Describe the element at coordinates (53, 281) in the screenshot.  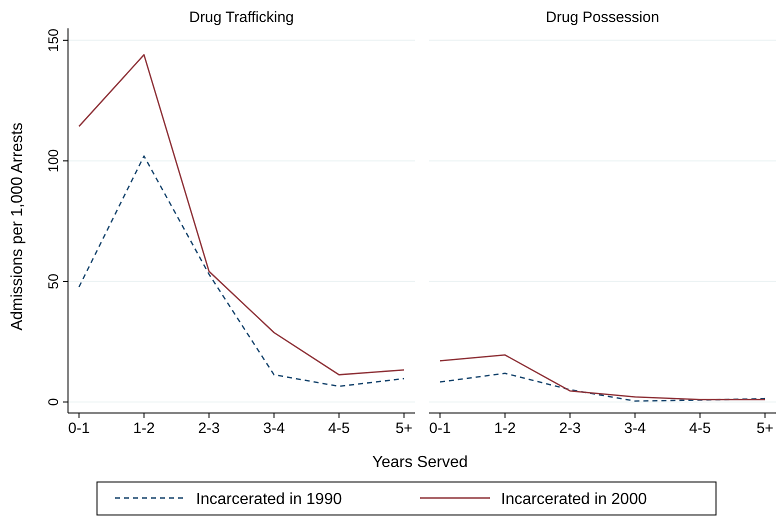
I see `y-tick-label: 50` at that location.